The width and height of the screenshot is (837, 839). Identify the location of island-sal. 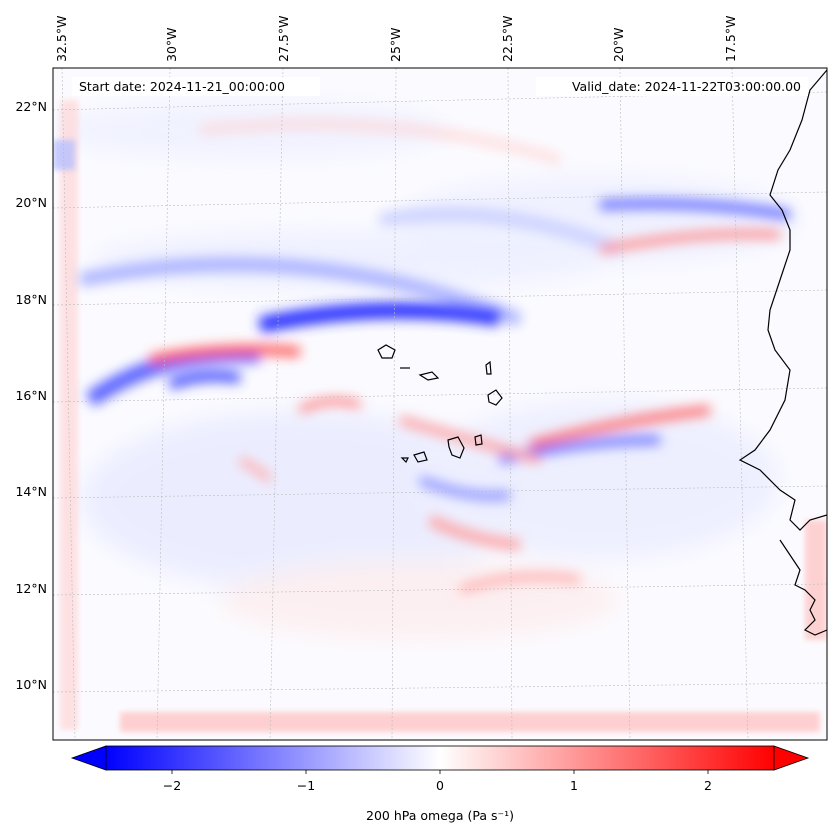
(488, 367).